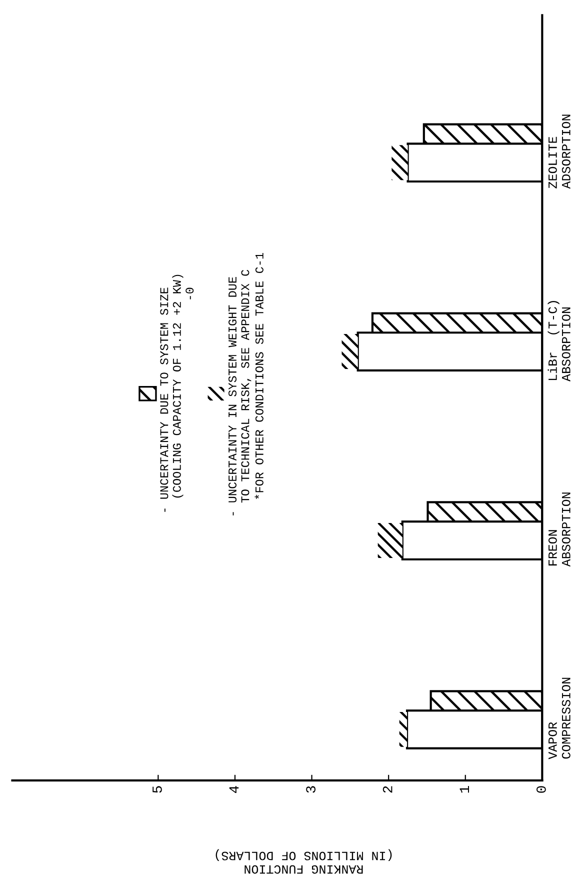 The height and width of the screenshot is (895, 583). I want to click on y-tick-label: LiBr (T-C) ABSORPTION, so click(559, 341).